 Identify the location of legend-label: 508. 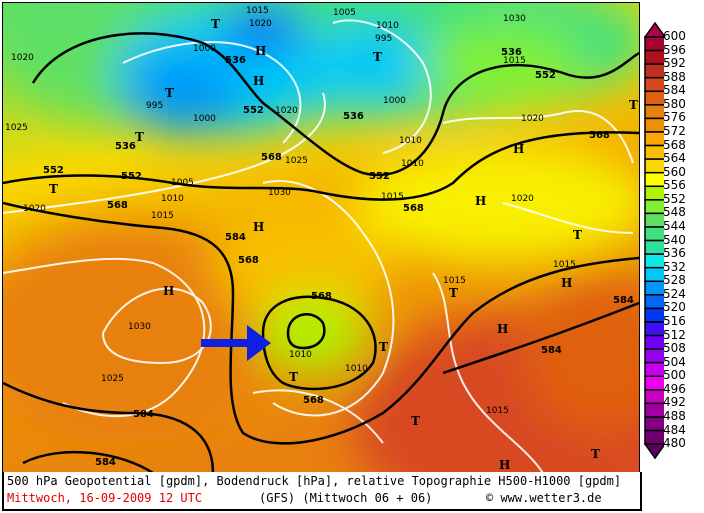
(674, 348).